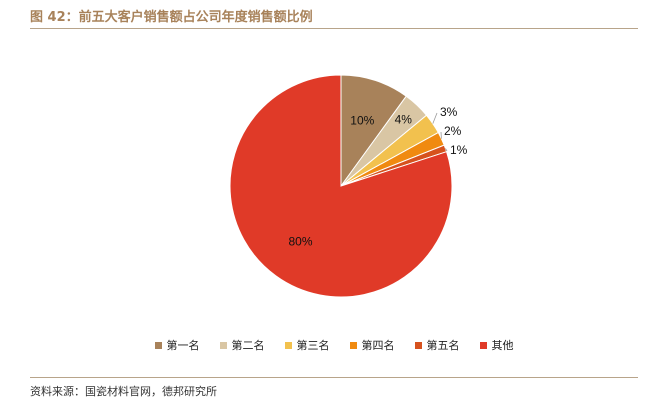 This screenshot has height=403, width=668. I want to click on slice-label-2: 4%, so click(404, 120).